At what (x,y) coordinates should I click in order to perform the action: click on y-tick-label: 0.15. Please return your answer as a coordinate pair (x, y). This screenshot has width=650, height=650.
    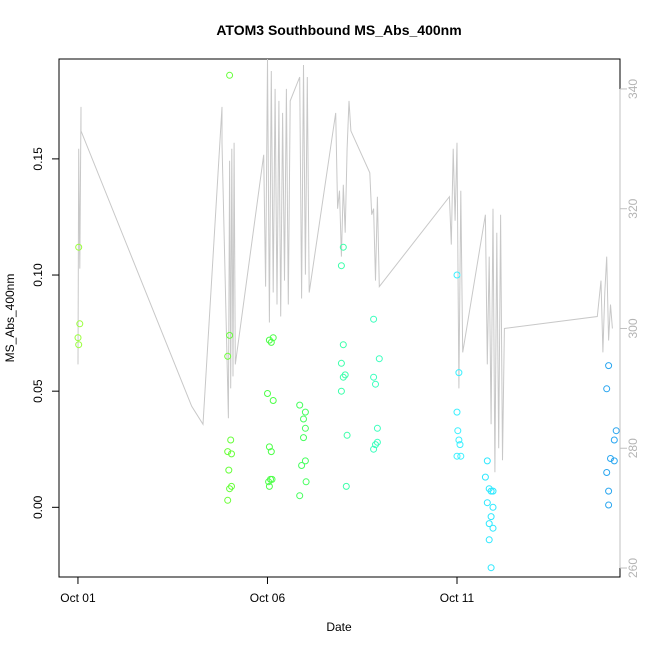
    Looking at the image, I should click on (38, 159).